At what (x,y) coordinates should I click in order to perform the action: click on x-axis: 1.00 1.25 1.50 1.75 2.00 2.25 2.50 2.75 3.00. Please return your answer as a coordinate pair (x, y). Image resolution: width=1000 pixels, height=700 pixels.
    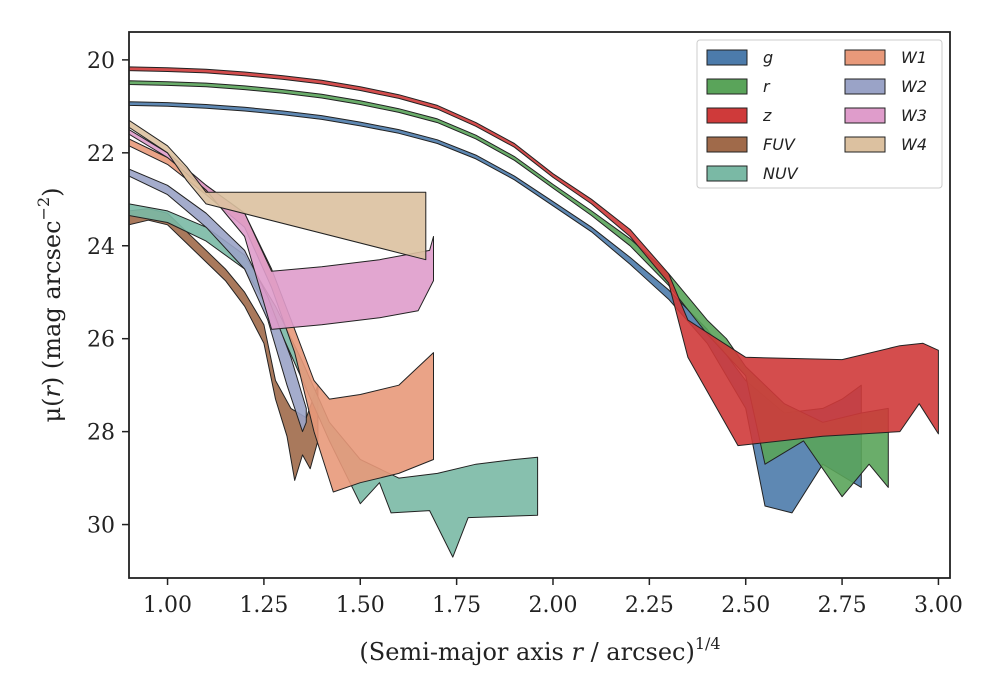
    Looking at the image, I should click on (553, 598).